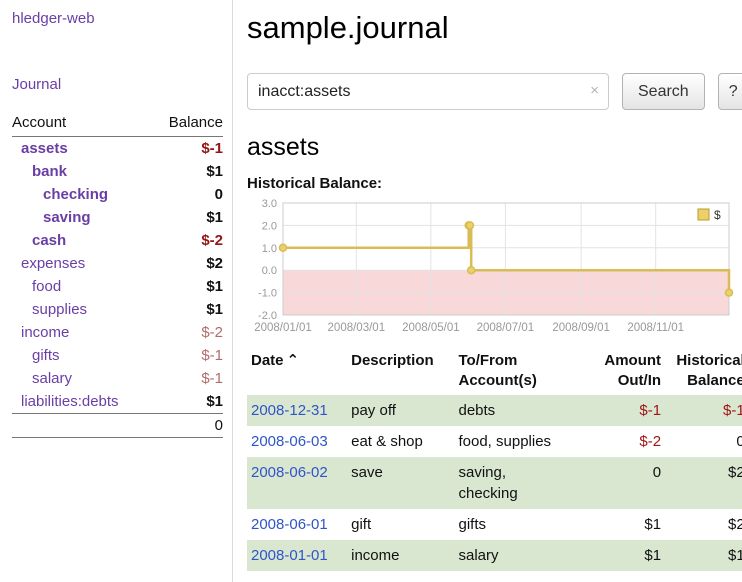  What do you see at coordinates (269, 271) in the screenshot?
I see `svg-text: 0.0` at bounding box center [269, 271].